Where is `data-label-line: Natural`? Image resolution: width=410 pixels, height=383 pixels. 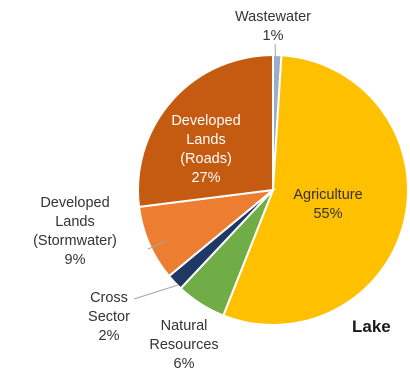 data-label-line: Natural is located at coordinates (184, 326).